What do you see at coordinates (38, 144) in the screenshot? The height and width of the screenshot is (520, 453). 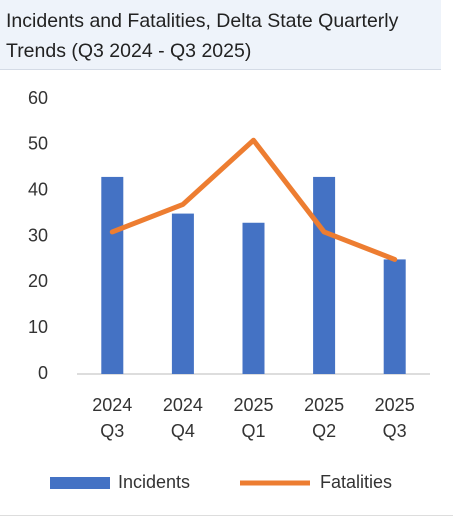 I see `y-tick-label: 50` at bounding box center [38, 144].